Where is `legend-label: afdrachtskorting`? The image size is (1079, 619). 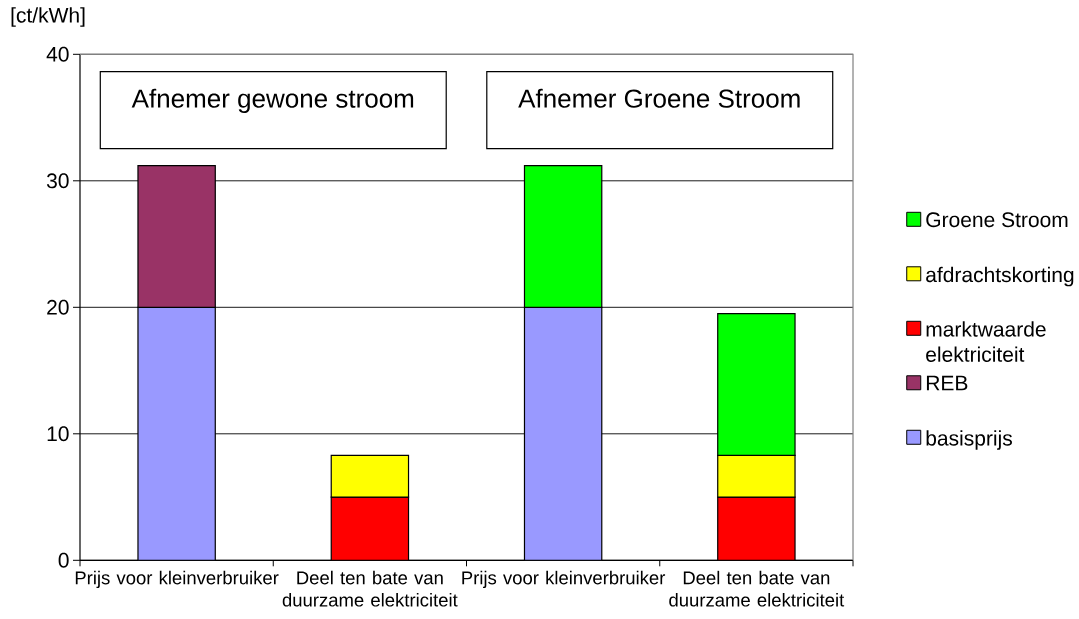
legend-label: afdrachtskorting is located at coordinates (1000, 276).